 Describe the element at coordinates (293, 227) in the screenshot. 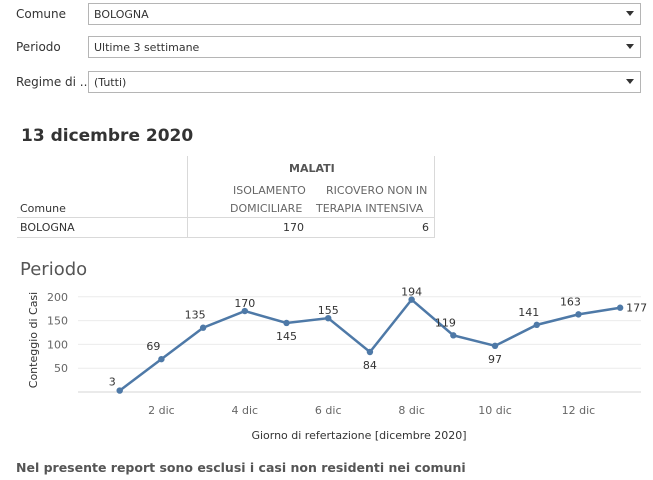

I see `cell-isolamento-value: 170` at that location.